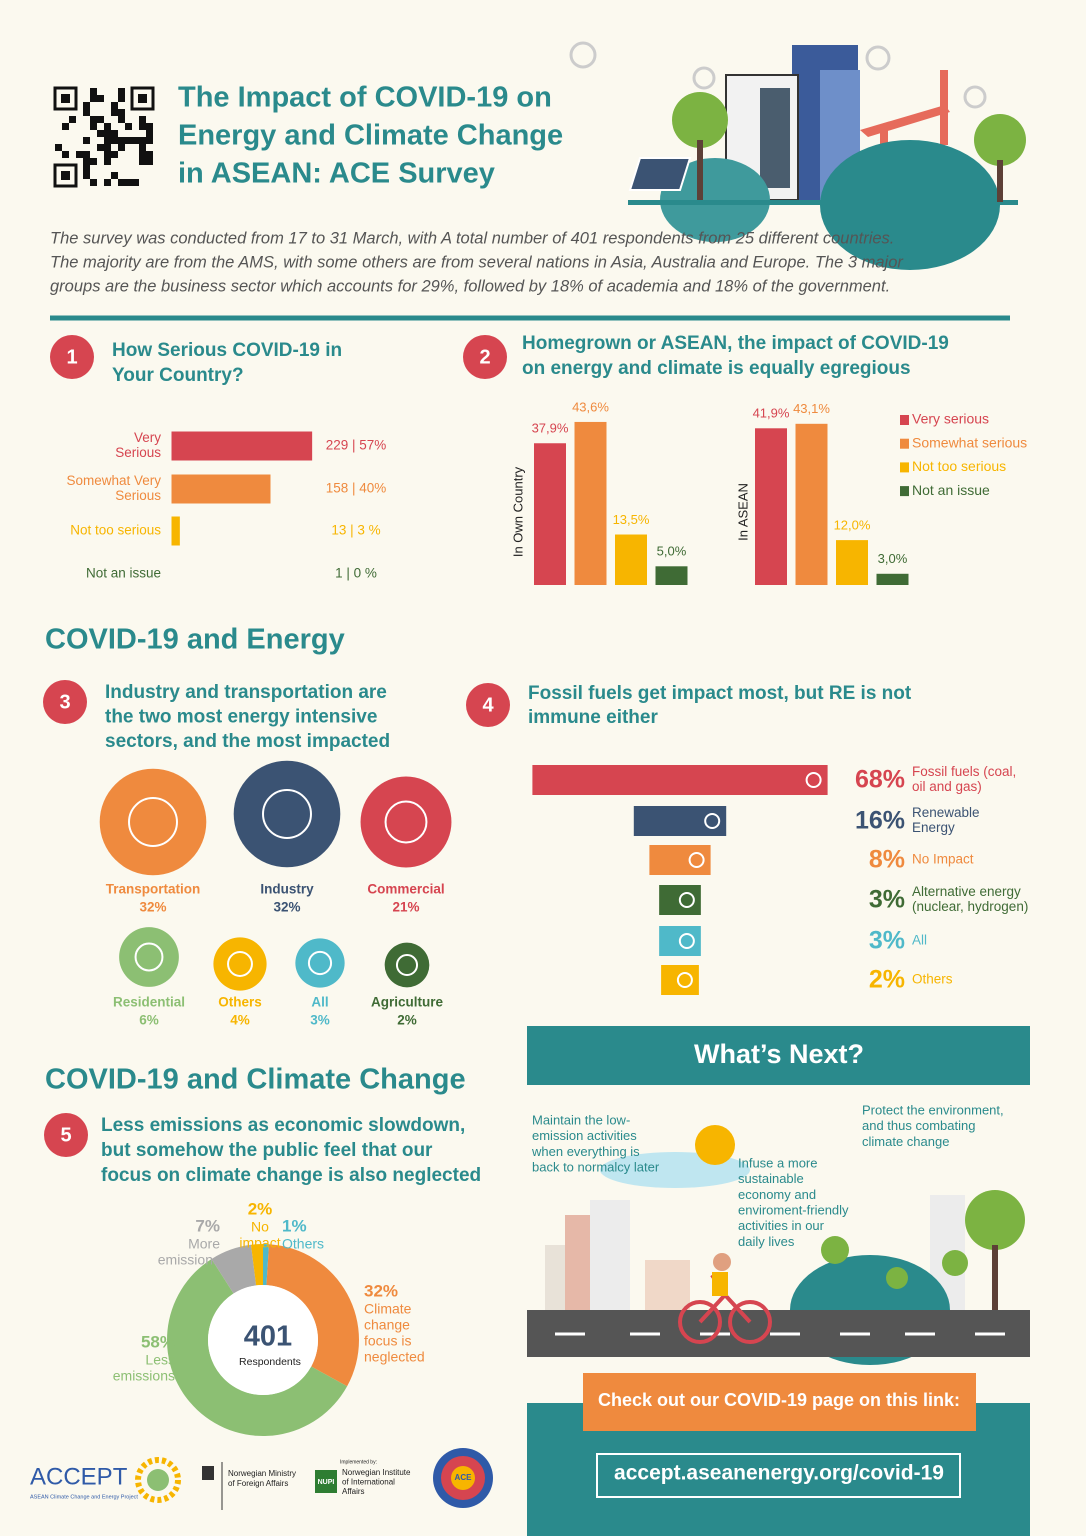 This screenshot has width=1086, height=1536. I want to click on bubble-label: Commercial, so click(405, 889).